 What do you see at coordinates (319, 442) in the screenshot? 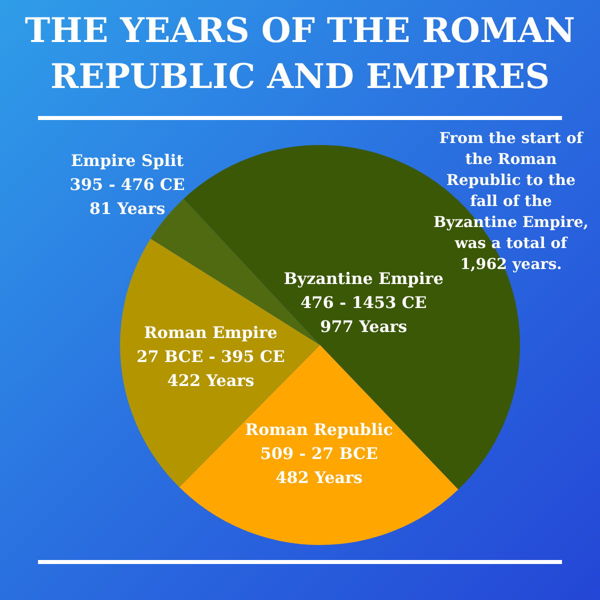
I see `slice-label: Roman Republic 509 - 27 BCE` at bounding box center [319, 442].